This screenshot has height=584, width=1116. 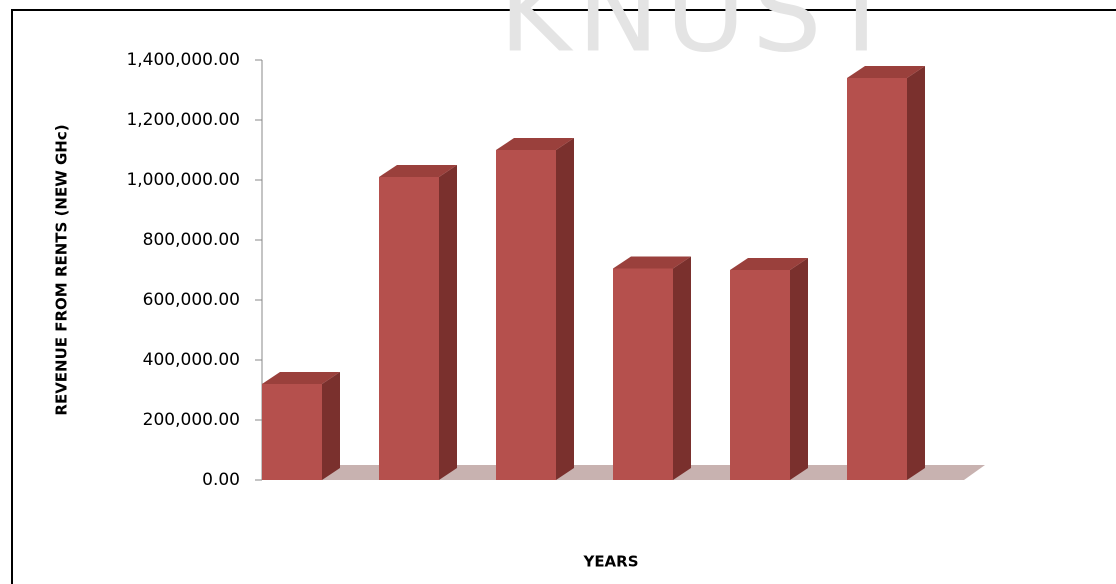 I want to click on x-axis-title: YEARS, so click(x=610, y=562).